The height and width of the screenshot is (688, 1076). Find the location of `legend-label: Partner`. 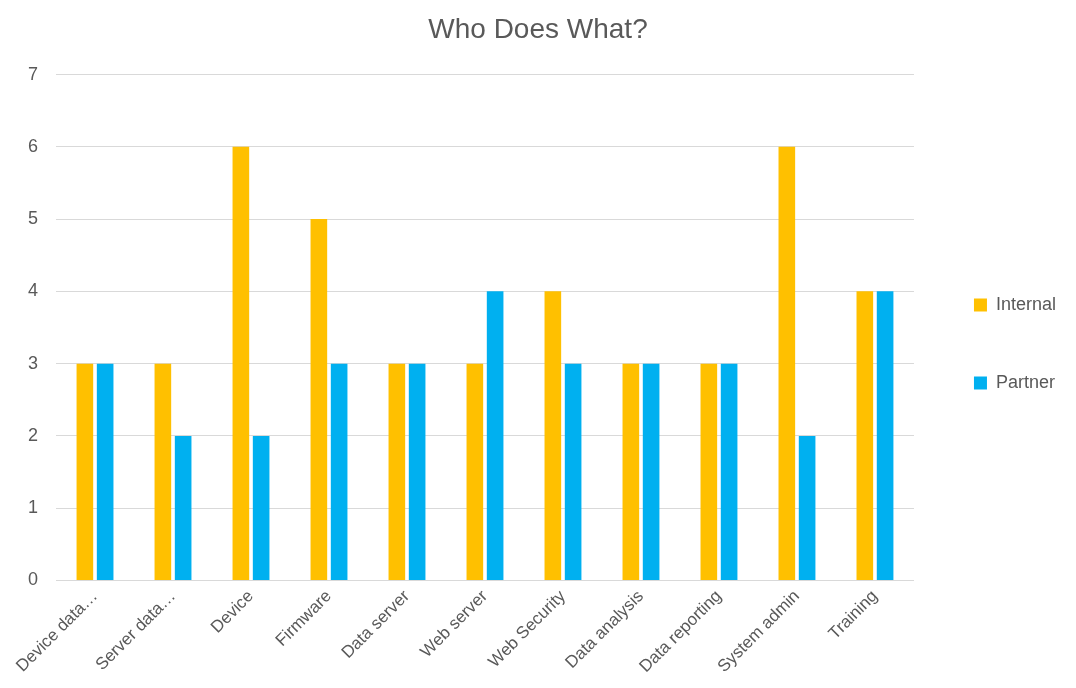

legend-label: Partner is located at coordinates (1025, 381).